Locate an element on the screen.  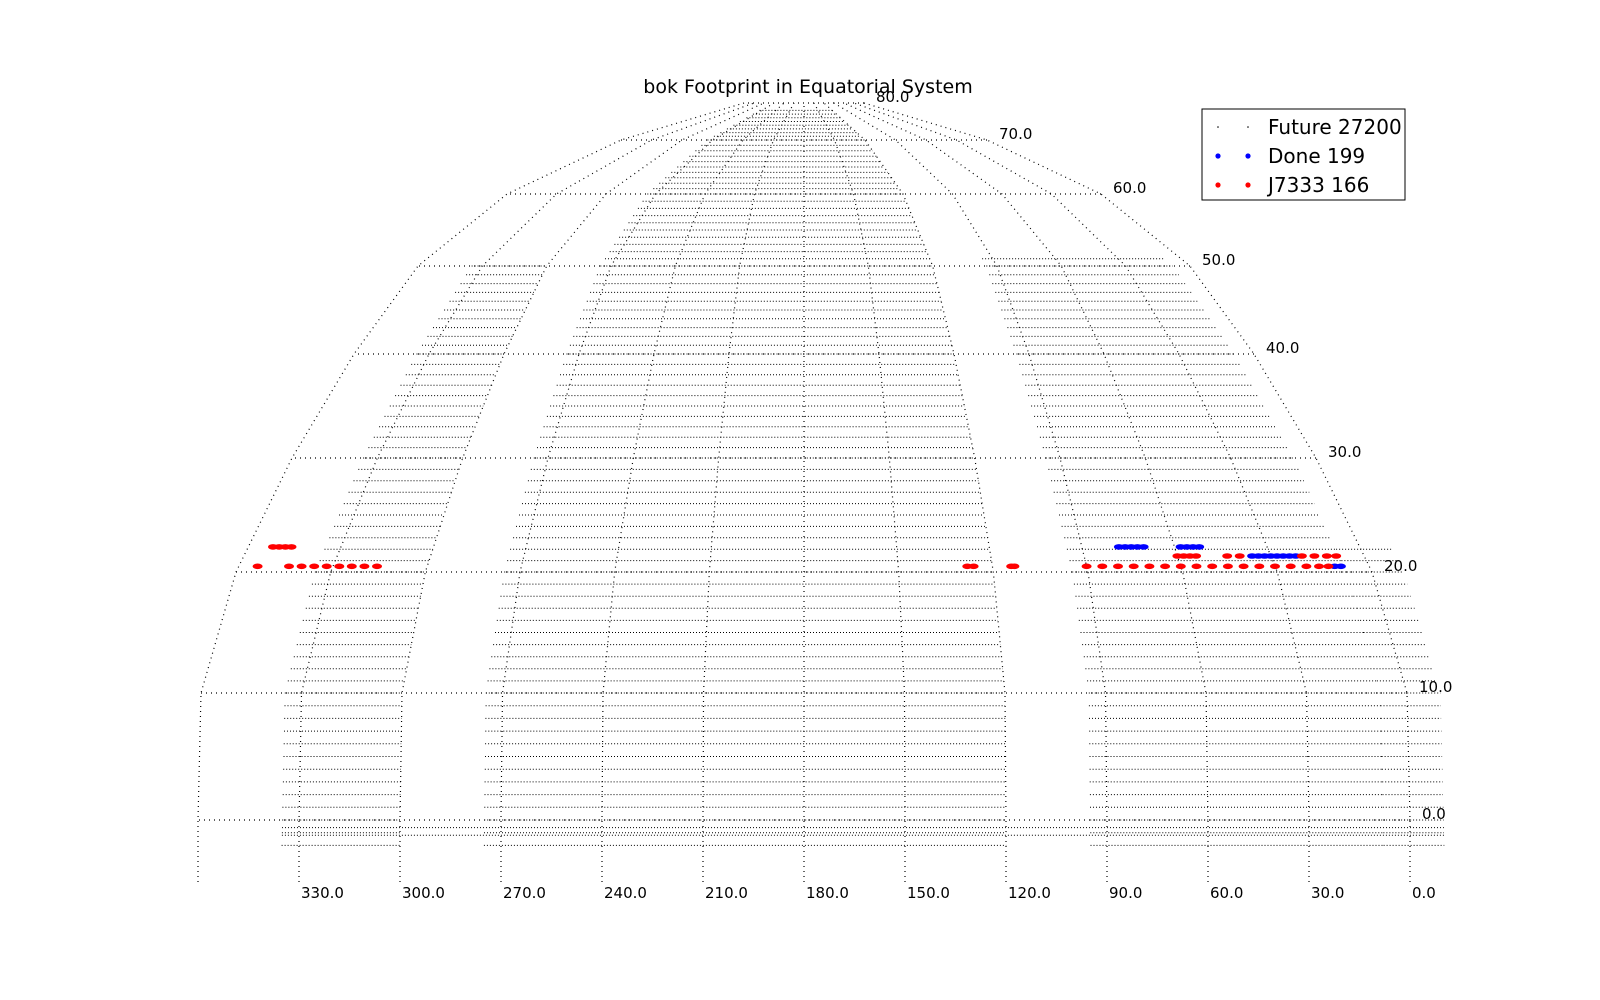
data-points is located at coordinates (799, 557).